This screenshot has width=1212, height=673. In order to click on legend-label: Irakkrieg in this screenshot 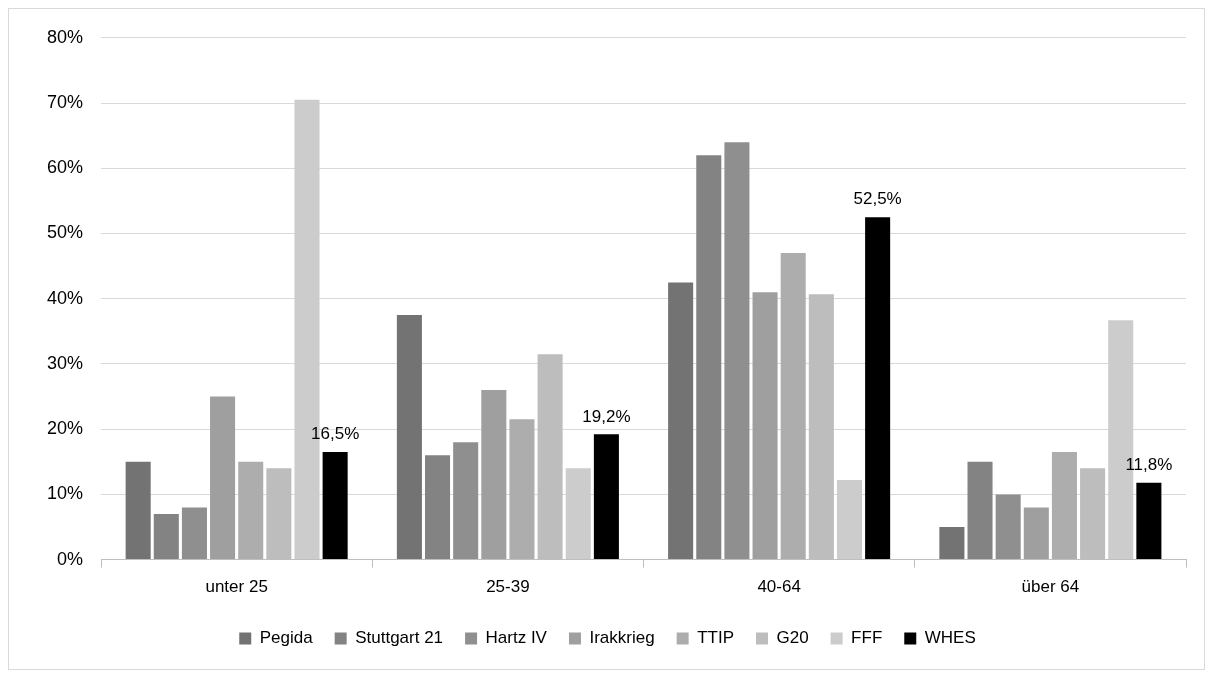, I will do `click(622, 638)`.